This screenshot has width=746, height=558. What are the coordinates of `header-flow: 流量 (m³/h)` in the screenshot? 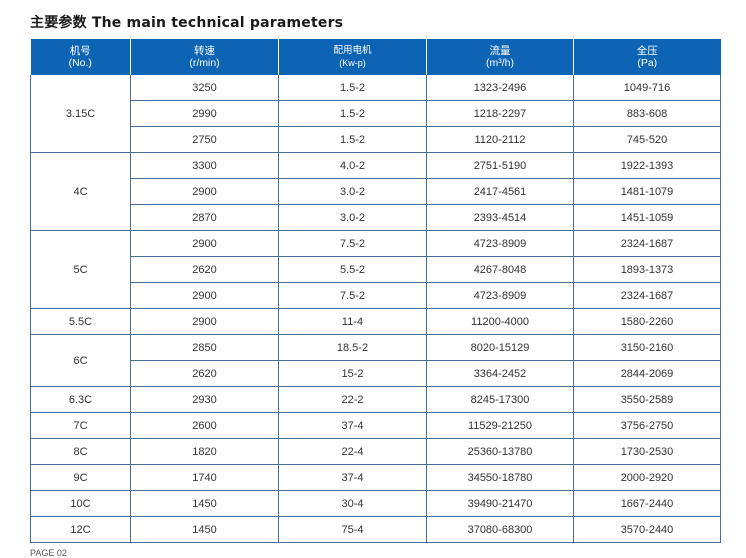 It's located at (500, 57).